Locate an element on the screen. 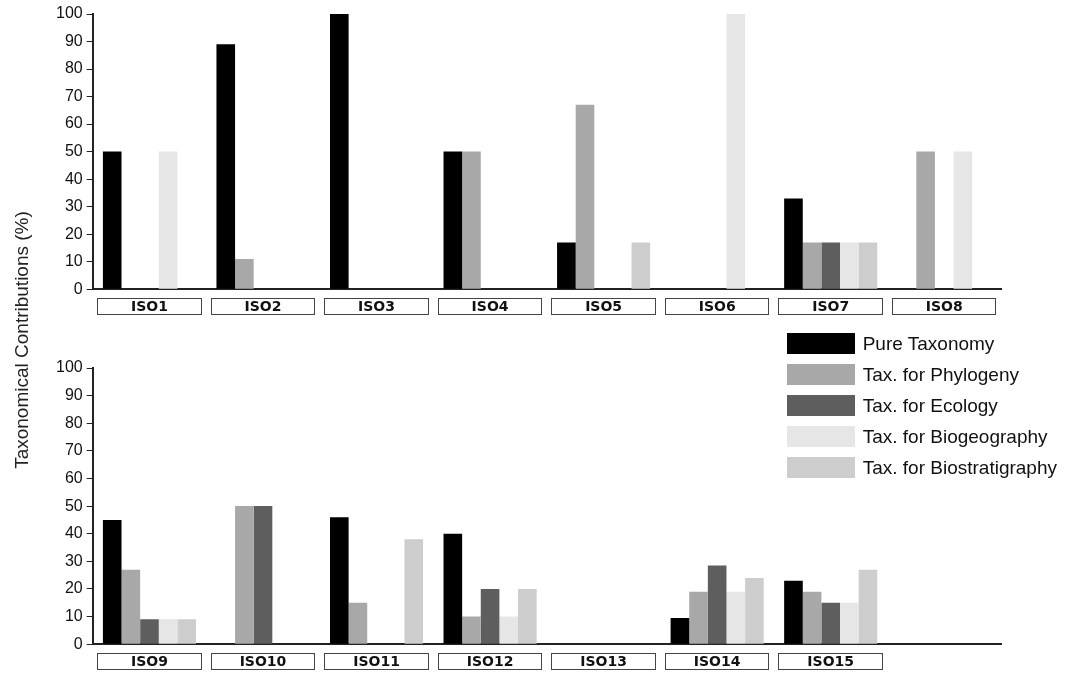 The image size is (1067, 685). x-tick-label: ISO10 is located at coordinates (263, 661).